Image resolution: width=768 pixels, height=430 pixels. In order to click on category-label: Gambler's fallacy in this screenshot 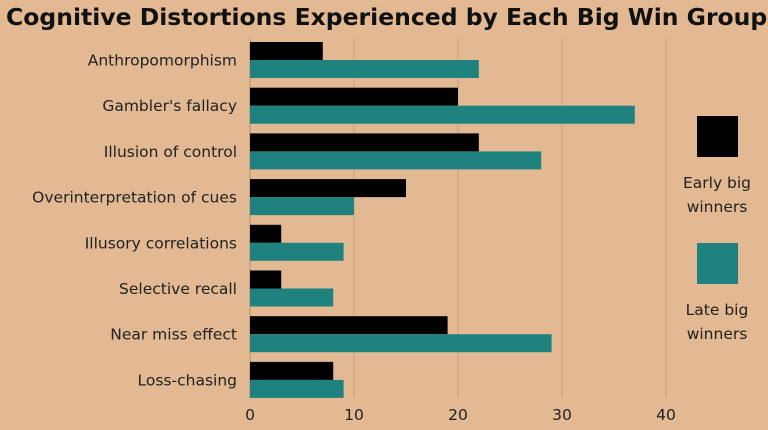, I will do `click(169, 106)`.